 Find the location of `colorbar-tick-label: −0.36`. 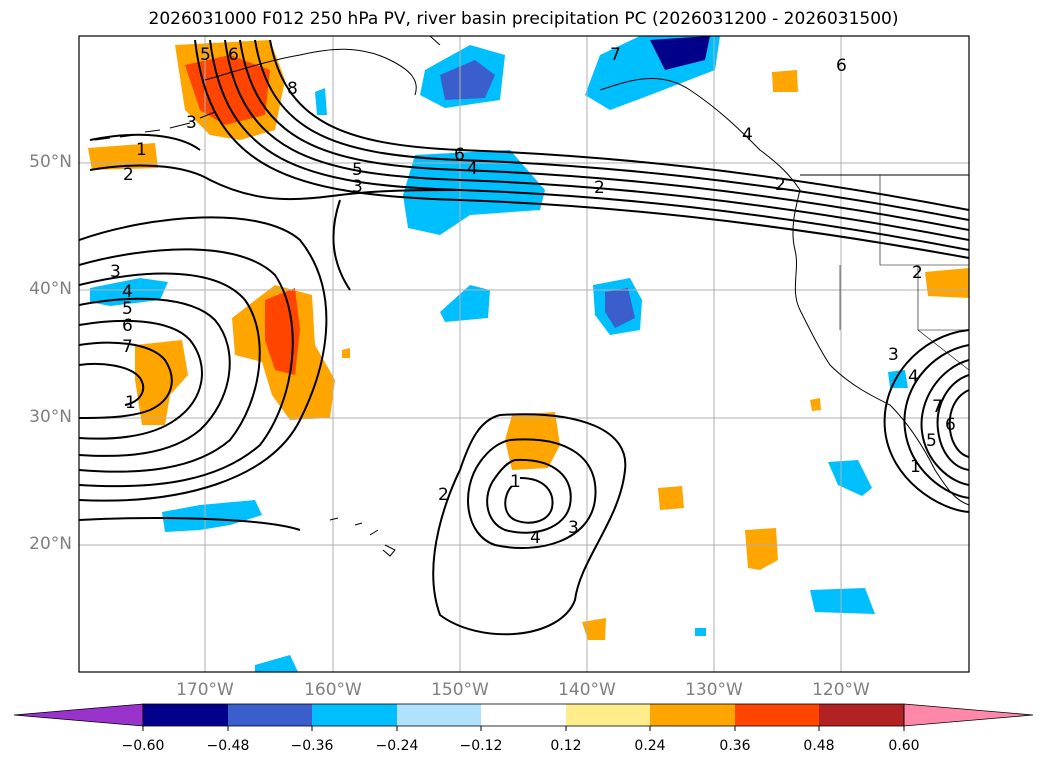

colorbar-tick-label: −0.36 is located at coordinates (312, 746).